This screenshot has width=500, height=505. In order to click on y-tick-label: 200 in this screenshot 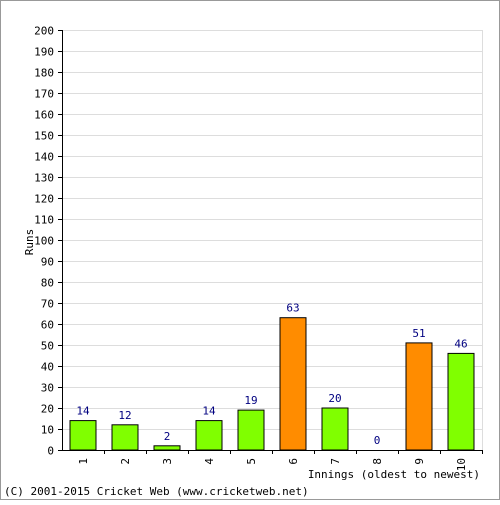, I will do `click(44, 31)`.